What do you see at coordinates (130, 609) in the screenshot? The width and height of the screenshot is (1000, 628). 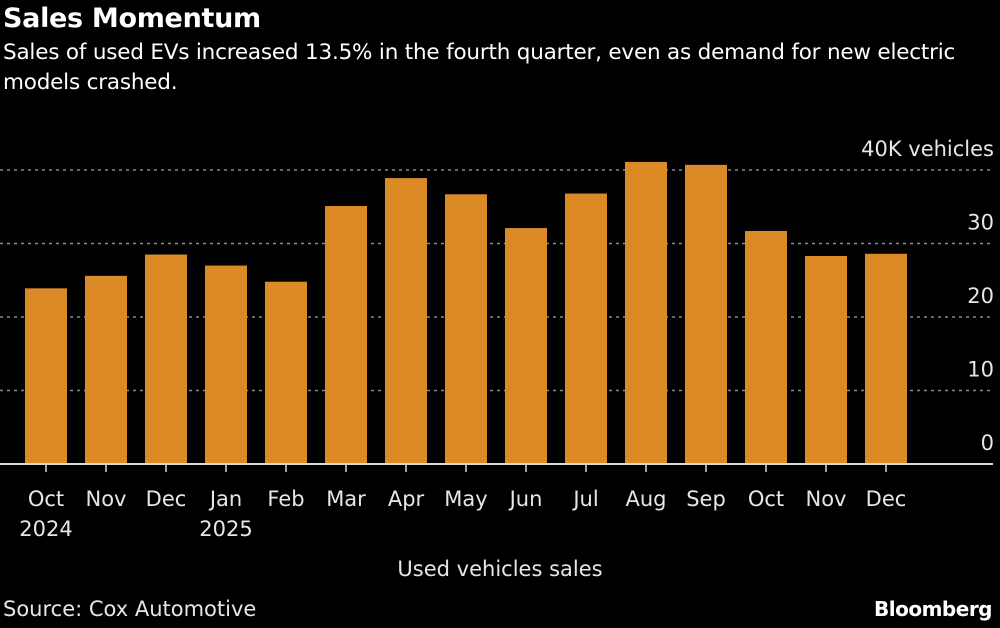 I see `source-note: Source: Cox Automotive` at bounding box center [130, 609].